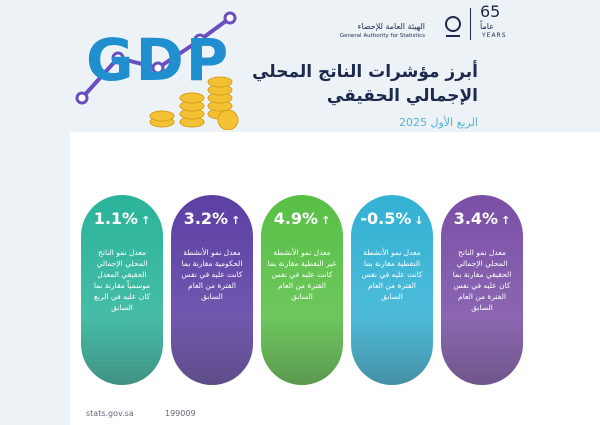  What do you see at coordinates (470, 24) in the screenshot?
I see `logo-divider` at bounding box center [470, 24].